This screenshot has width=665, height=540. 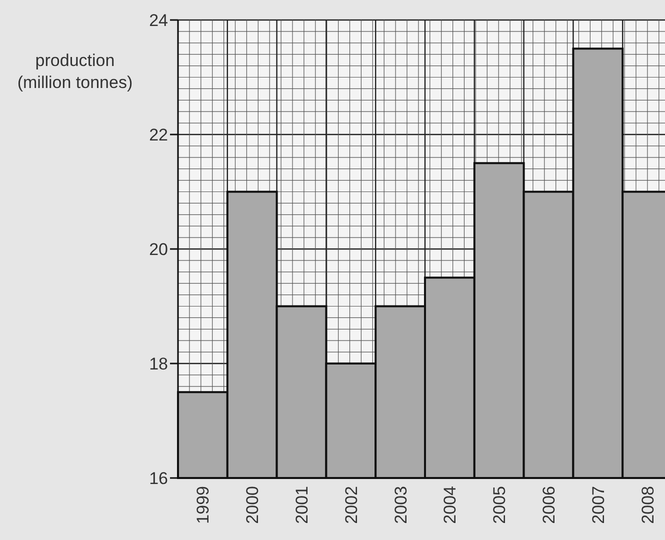 I want to click on y-tick-label: 20, so click(x=158, y=249).